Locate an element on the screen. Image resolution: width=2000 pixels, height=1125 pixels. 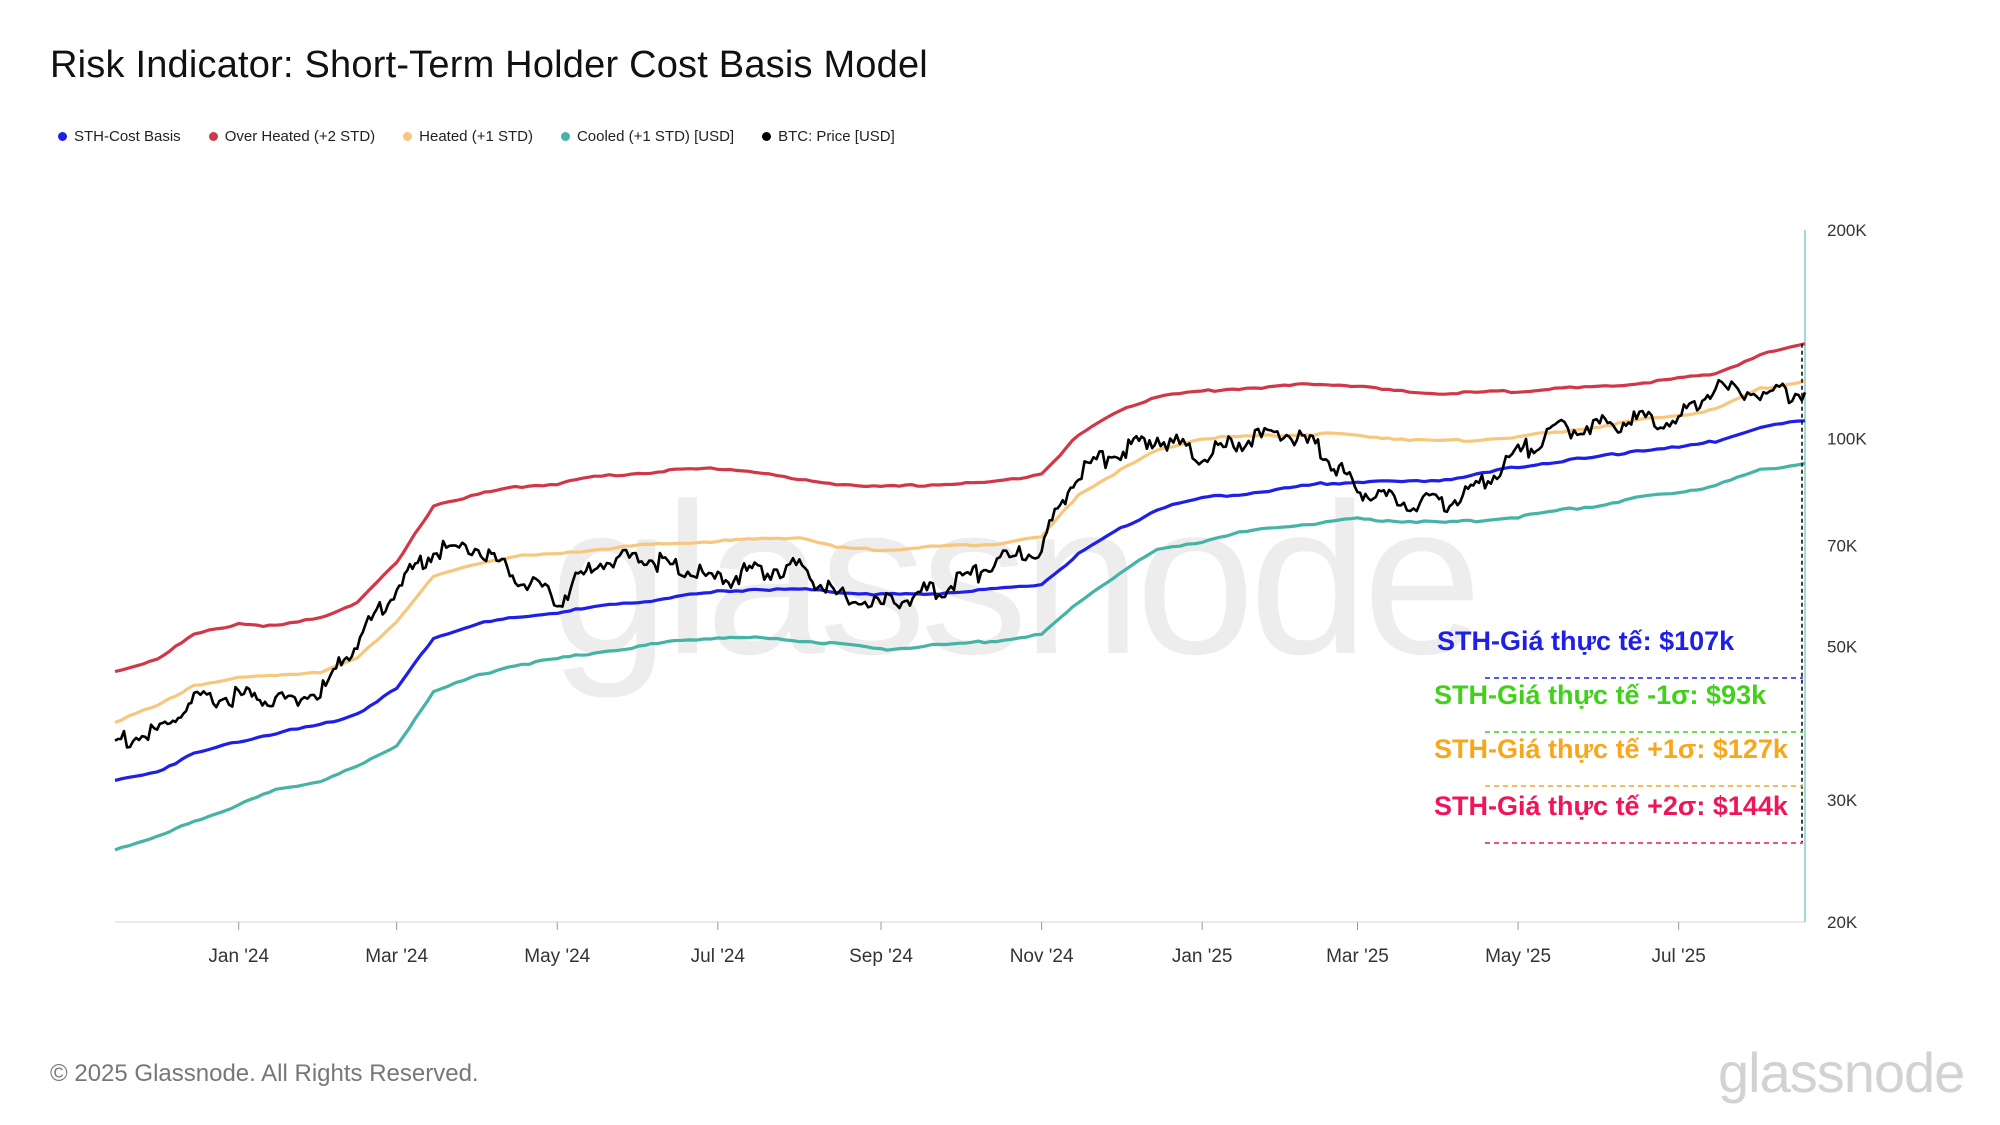
legend-item-sth-cost-basis: STH-Cost Basis is located at coordinates (119, 136).